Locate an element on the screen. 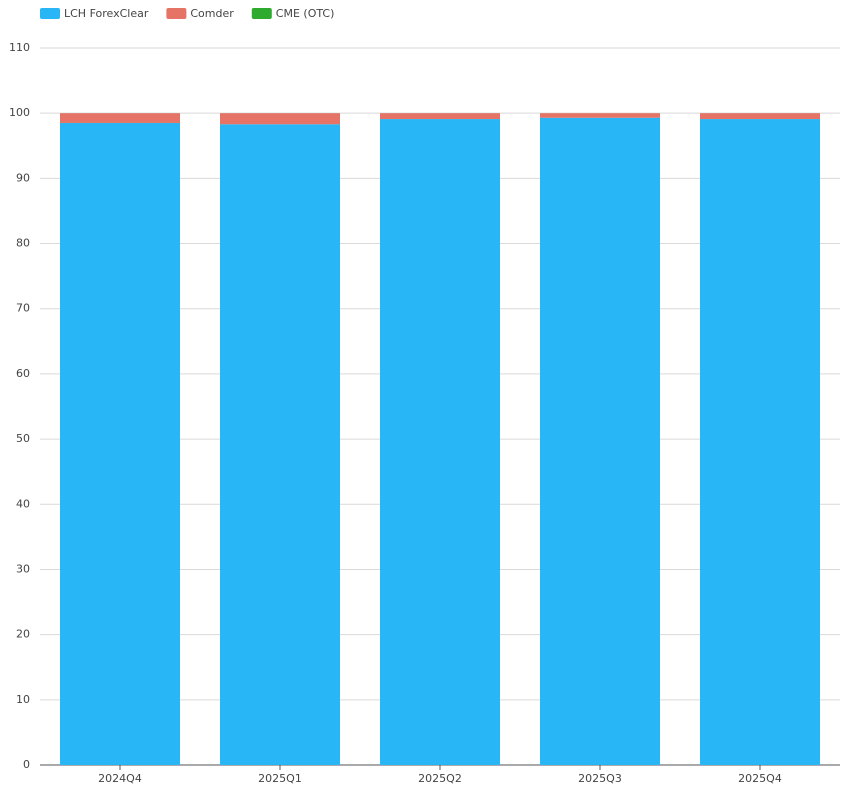 The width and height of the screenshot is (850, 799). y-tick-label: 40 is located at coordinates (23, 503).